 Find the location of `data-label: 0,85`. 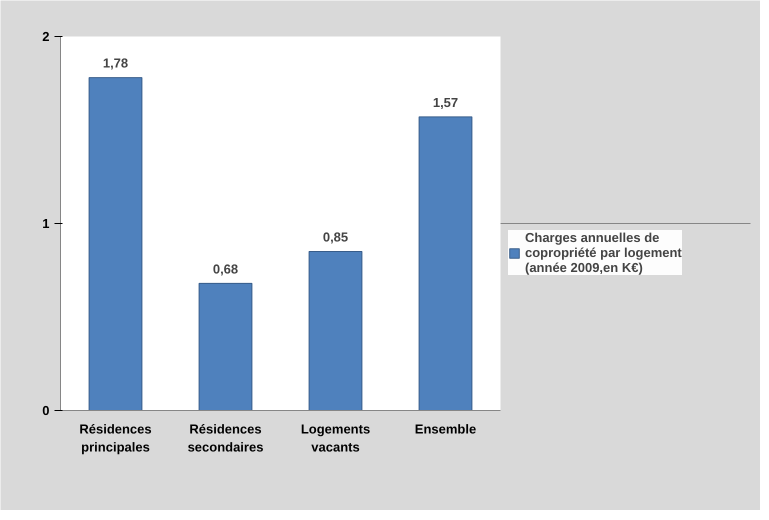

data-label: 0,85 is located at coordinates (335, 237).